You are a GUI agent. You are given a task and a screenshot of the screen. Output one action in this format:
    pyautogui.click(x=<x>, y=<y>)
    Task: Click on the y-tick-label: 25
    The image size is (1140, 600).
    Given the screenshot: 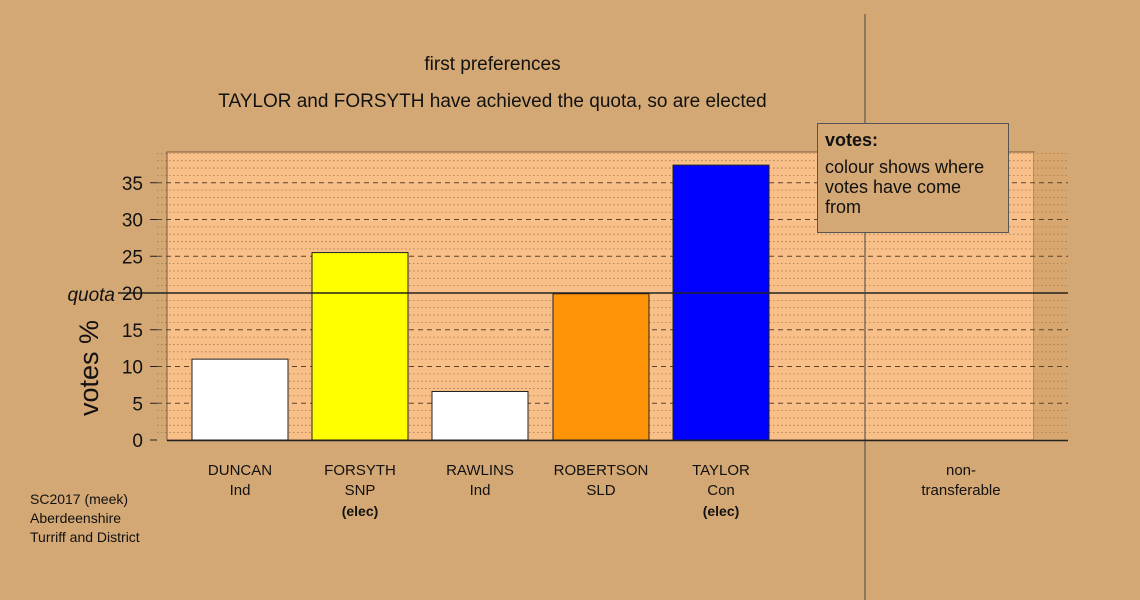 What is the action you would take?
    pyautogui.click(x=132, y=257)
    